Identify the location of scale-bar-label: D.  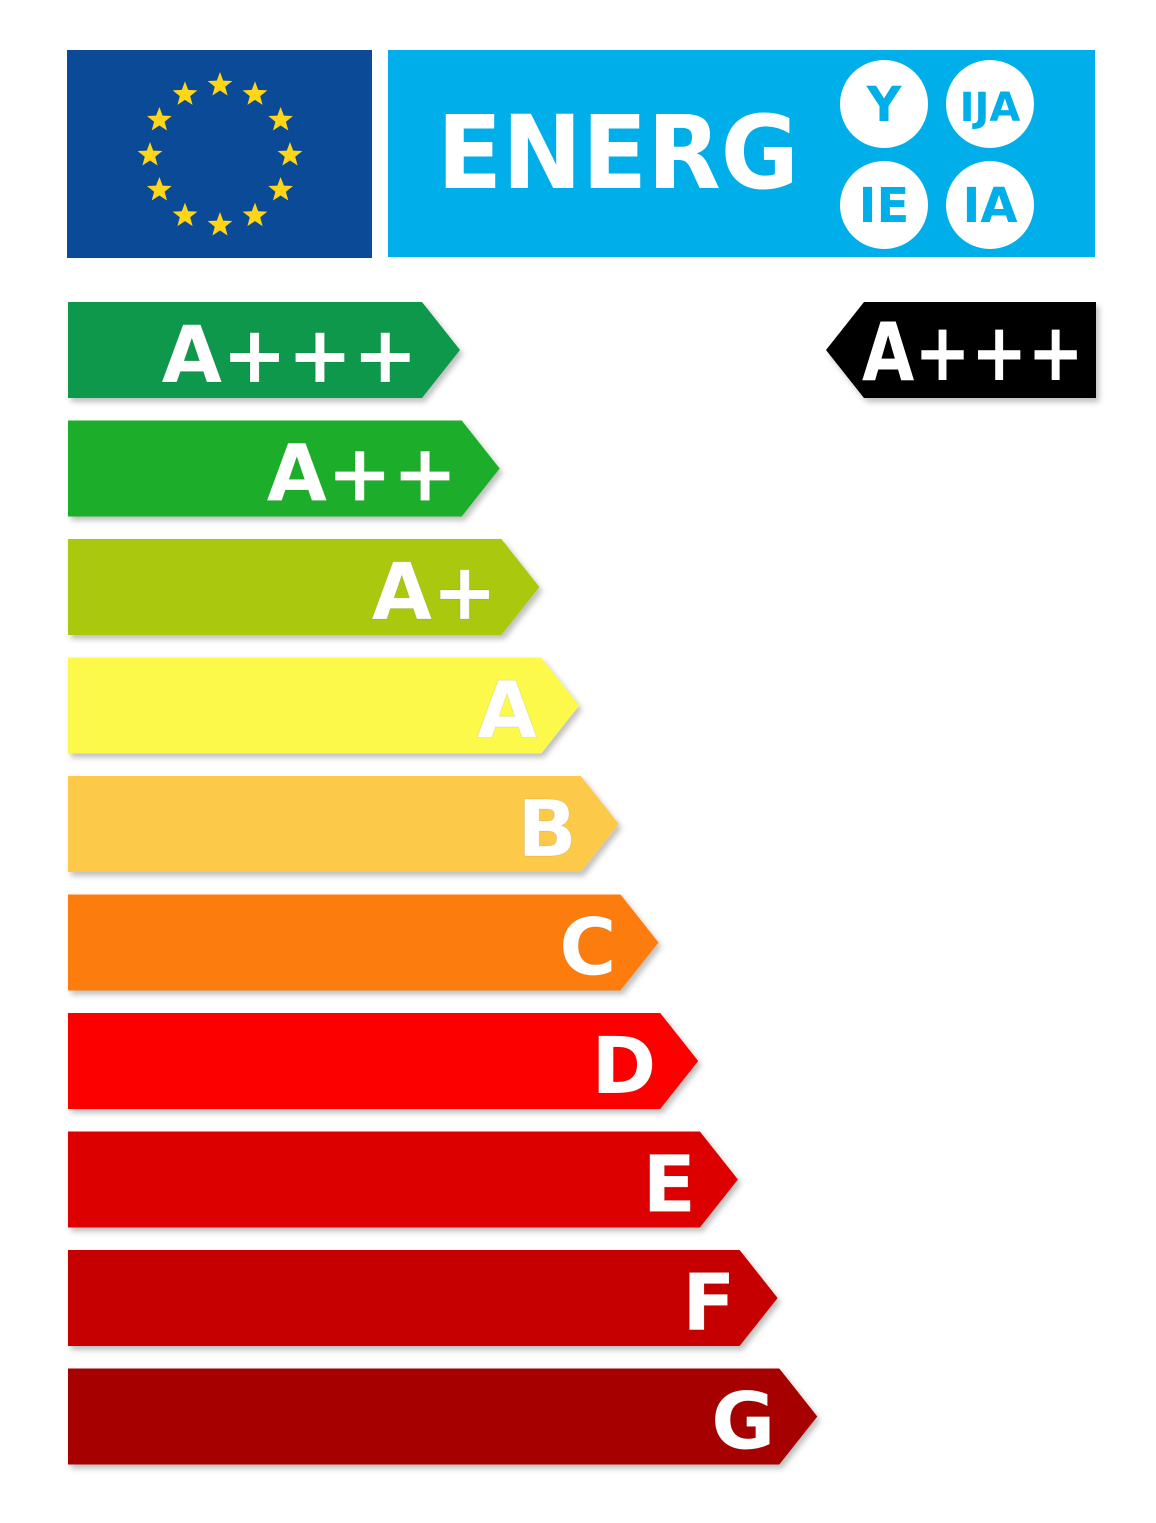
(623, 1067).